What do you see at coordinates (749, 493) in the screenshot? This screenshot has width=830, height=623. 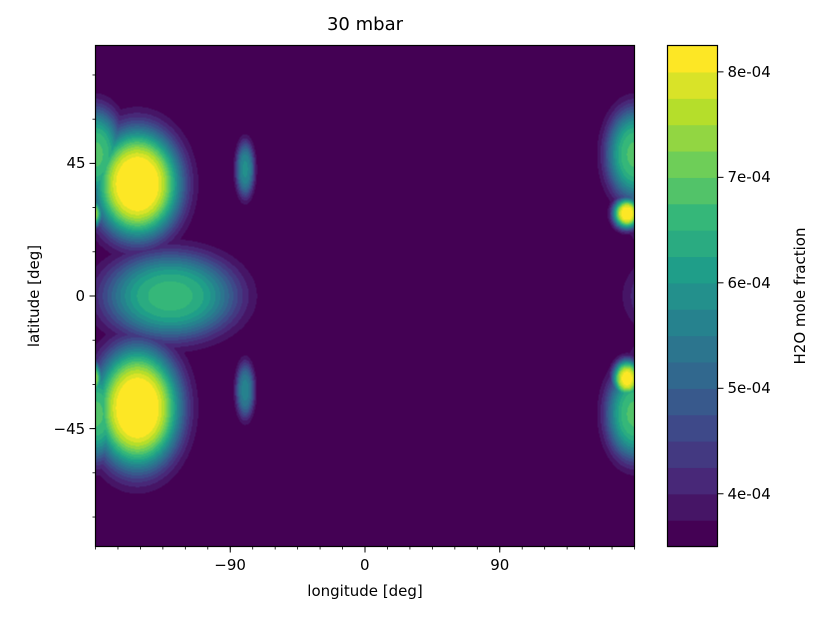 I see `colorbar-tick-label: 4e-04` at bounding box center [749, 493].